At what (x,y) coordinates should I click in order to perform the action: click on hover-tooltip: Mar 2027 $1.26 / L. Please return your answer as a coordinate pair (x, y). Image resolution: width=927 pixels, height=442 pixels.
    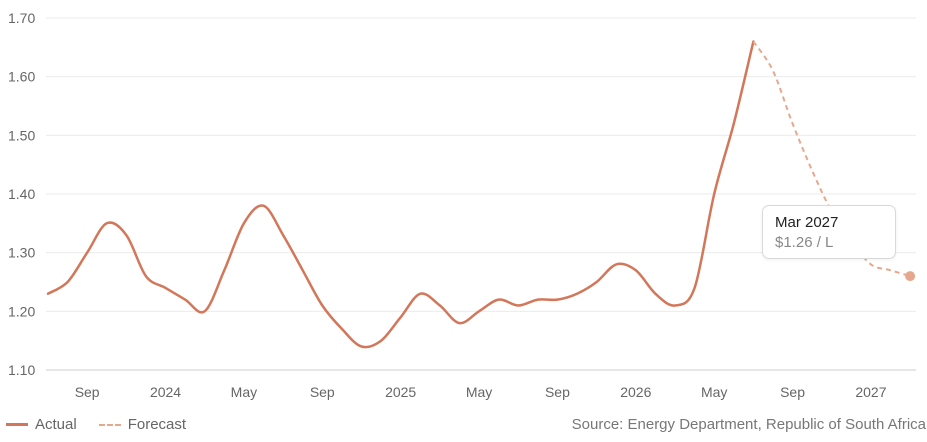
    Looking at the image, I should click on (829, 232).